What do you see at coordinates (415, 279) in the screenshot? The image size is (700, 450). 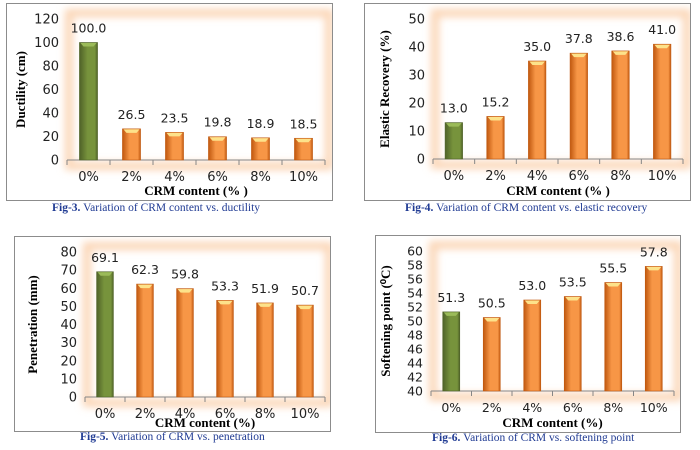 I see `y-tick-label: 56` at bounding box center [415, 279].